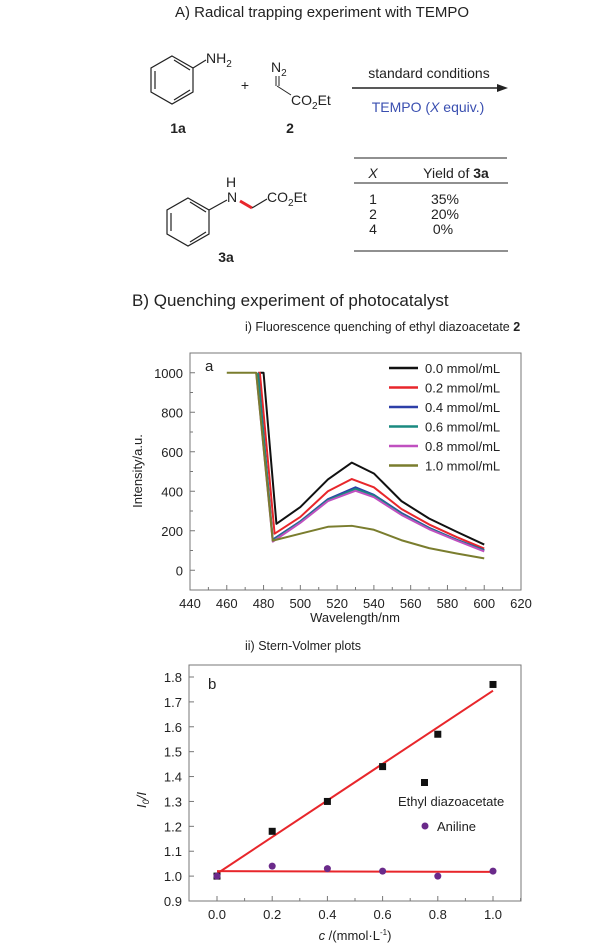 The width and height of the screenshot is (609, 945). Describe the element at coordinates (428, 107) in the screenshot. I see `arrow-bottom-text: TEMPO (X equiv.)` at that location.